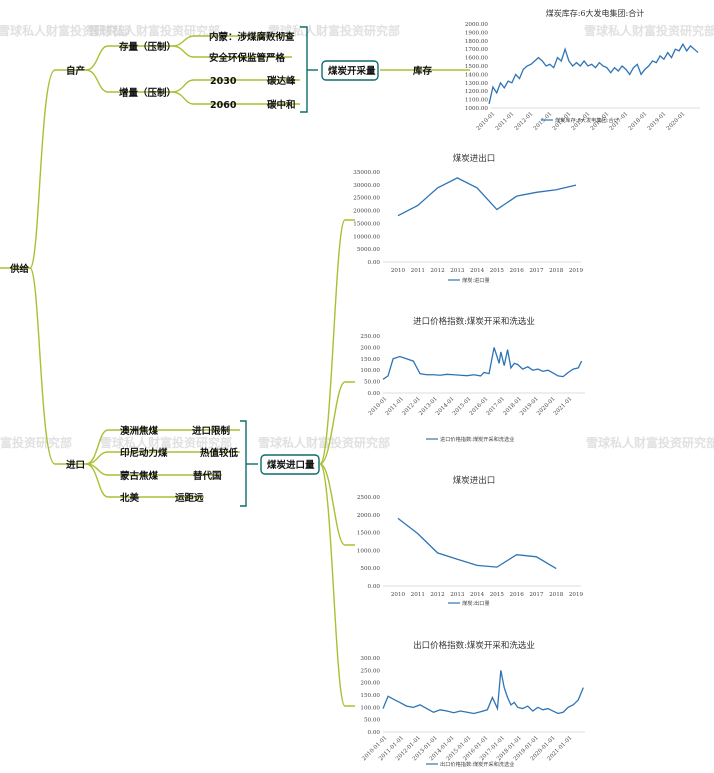 This screenshot has height=773, width=714. What do you see at coordinates (76, 71) in the screenshot?
I see `self-production-node: 自产` at bounding box center [76, 71].